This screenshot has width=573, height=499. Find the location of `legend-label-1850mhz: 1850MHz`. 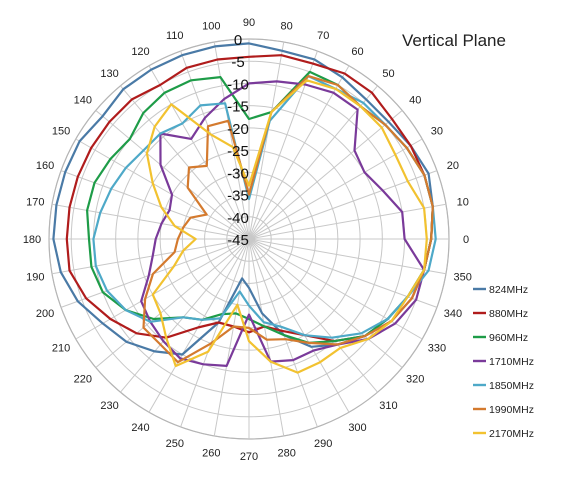

legend-label-1850mhz: 1850MHz is located at coordinates (511, 386).